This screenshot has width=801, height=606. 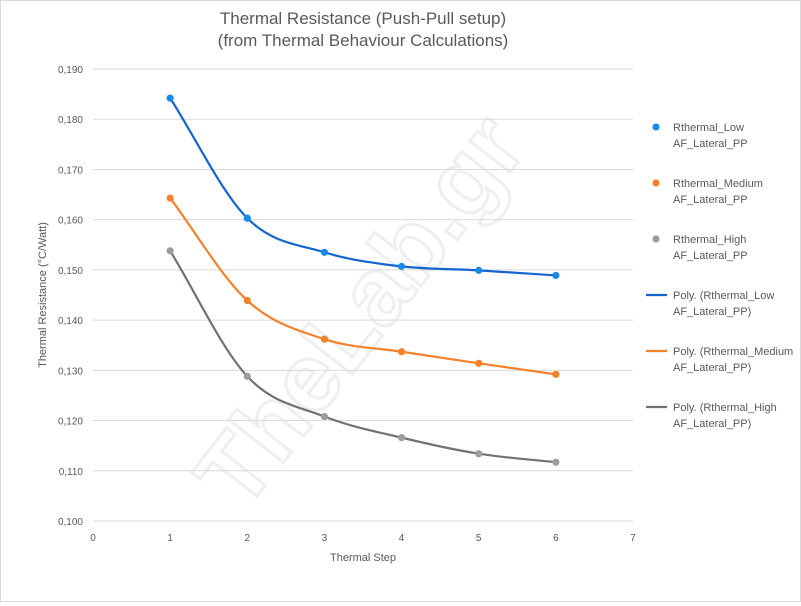 I want to click on y-tick-label: 0,150, so click(x=70, y=271).